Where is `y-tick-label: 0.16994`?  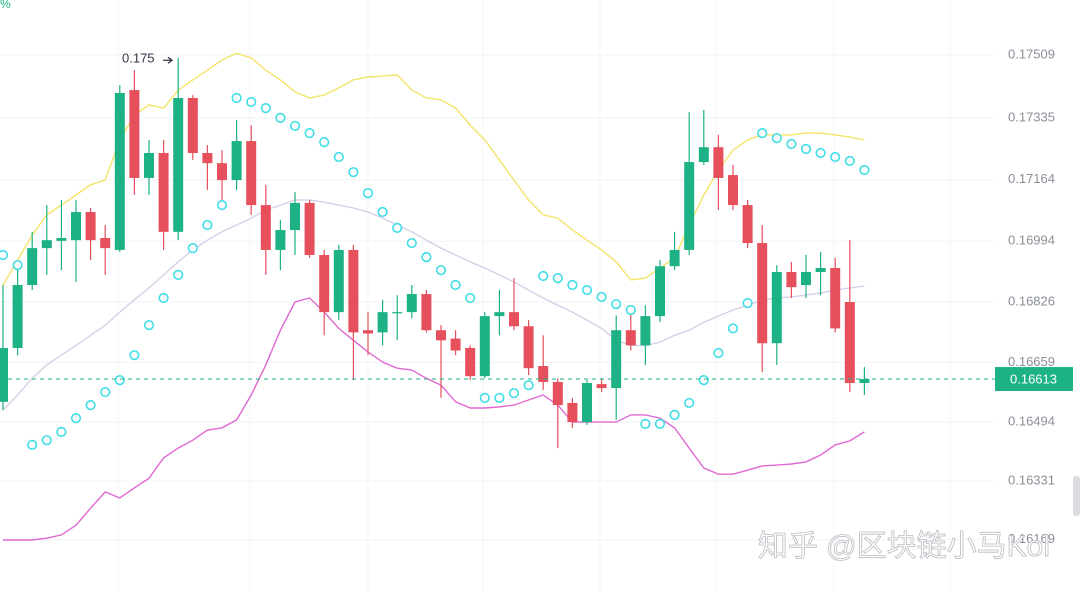 y-tick-label: 0.16994 is located at coordinates (1031, 240).